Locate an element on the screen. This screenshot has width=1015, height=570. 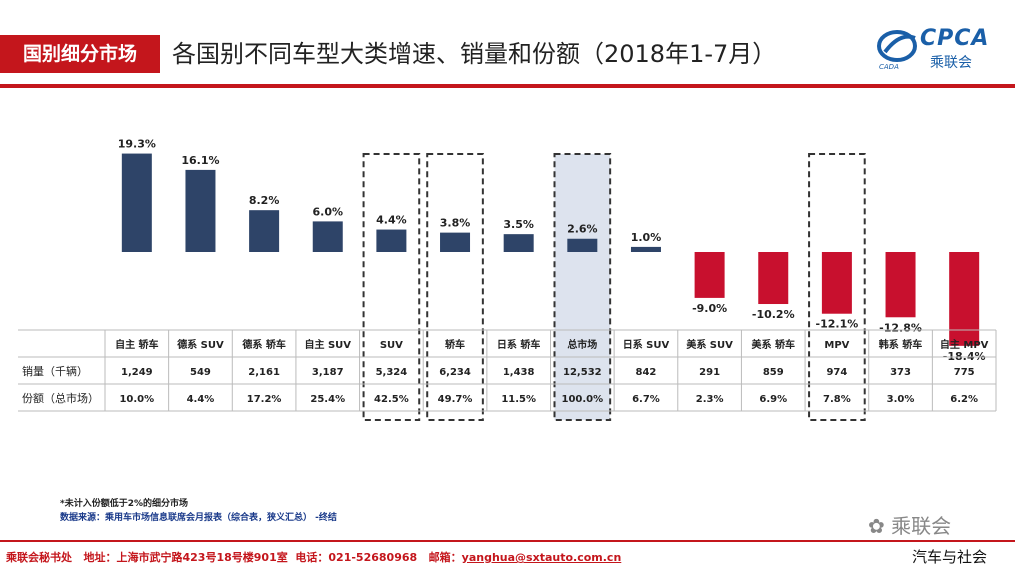
table-cell-0-6: 1,438 is located at coordinates (519, 372).